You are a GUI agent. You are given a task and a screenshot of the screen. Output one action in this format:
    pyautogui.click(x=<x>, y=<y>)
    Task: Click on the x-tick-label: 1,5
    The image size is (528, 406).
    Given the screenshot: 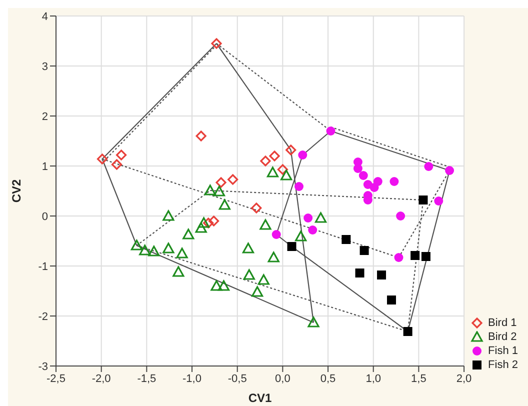 What is the action you would take?
    pyautogui.click(x=418, y=378)
    